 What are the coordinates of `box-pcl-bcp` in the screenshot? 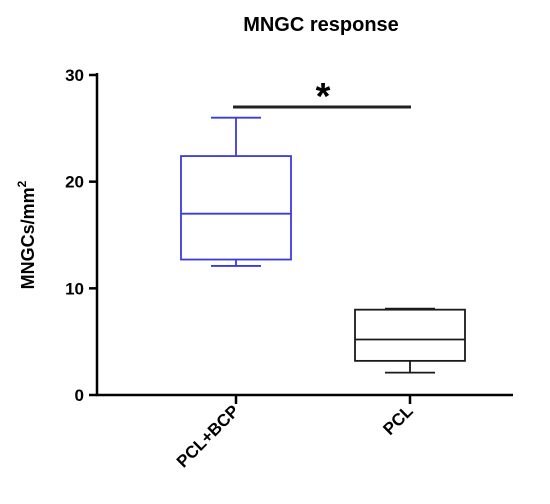 It's located at (236, 191).